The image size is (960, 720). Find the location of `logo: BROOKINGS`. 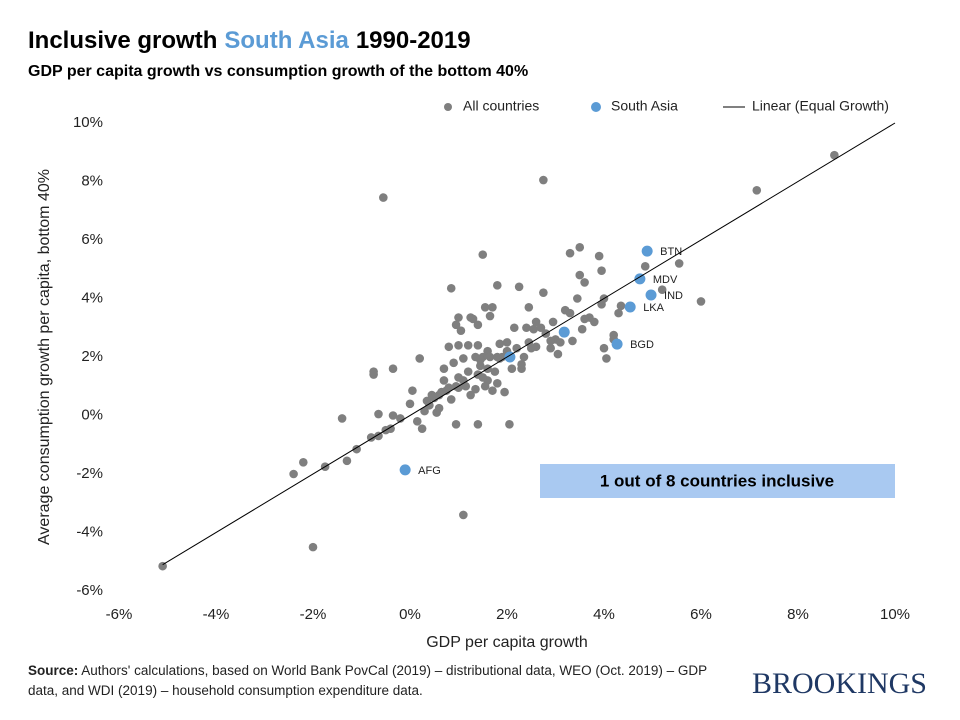

logo: BROOKINGS is located at coordinates (839, 683).